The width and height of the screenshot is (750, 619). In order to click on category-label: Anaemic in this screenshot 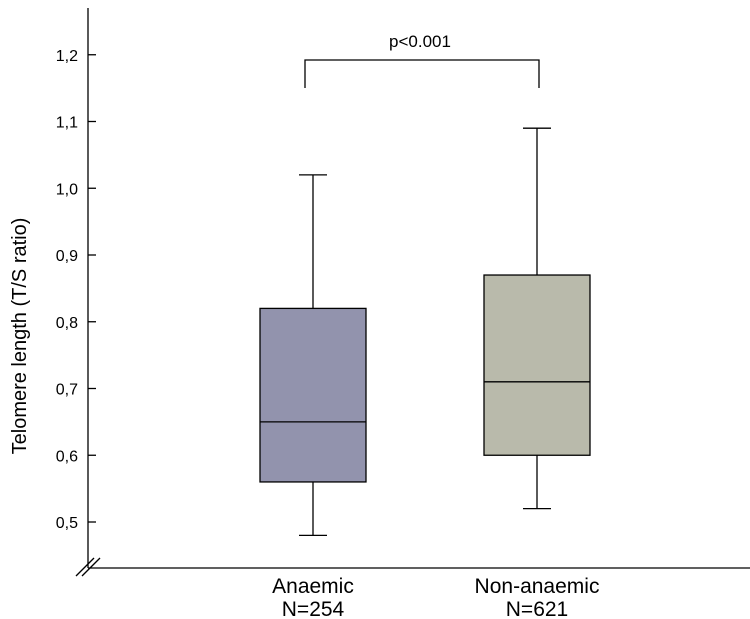, I will do `click(313, 586)`.